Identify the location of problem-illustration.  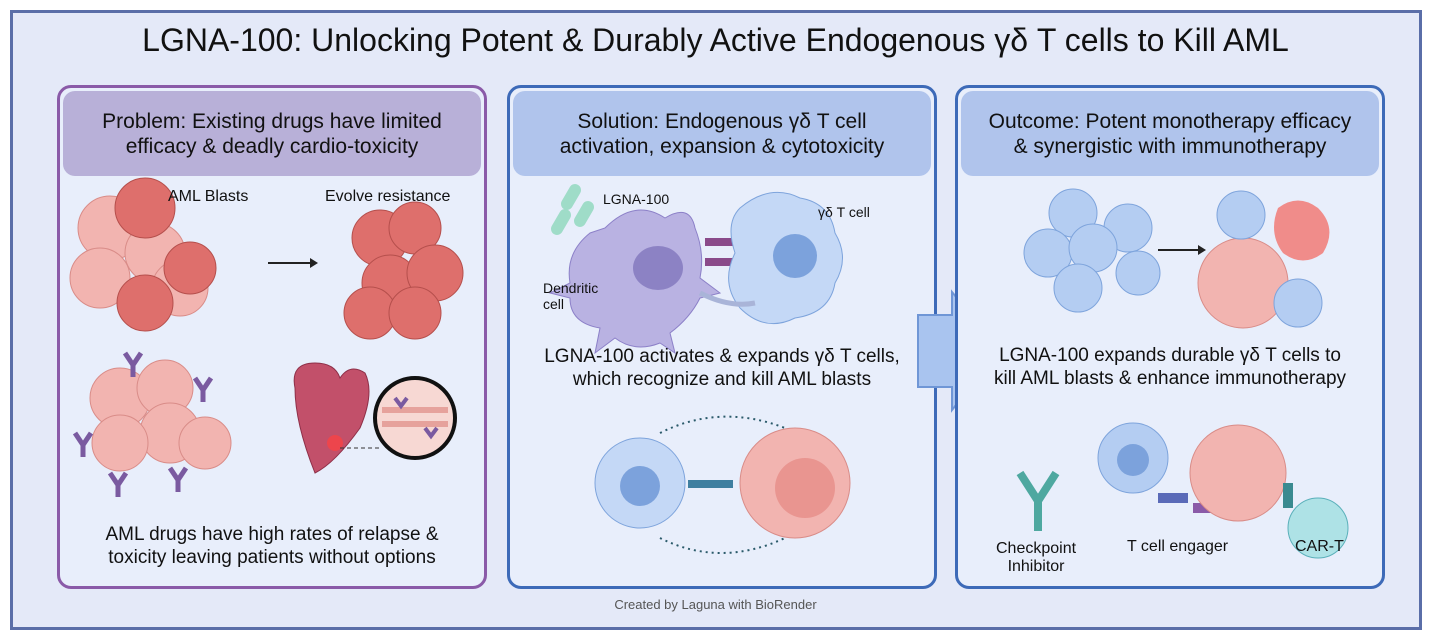
(266, 337).